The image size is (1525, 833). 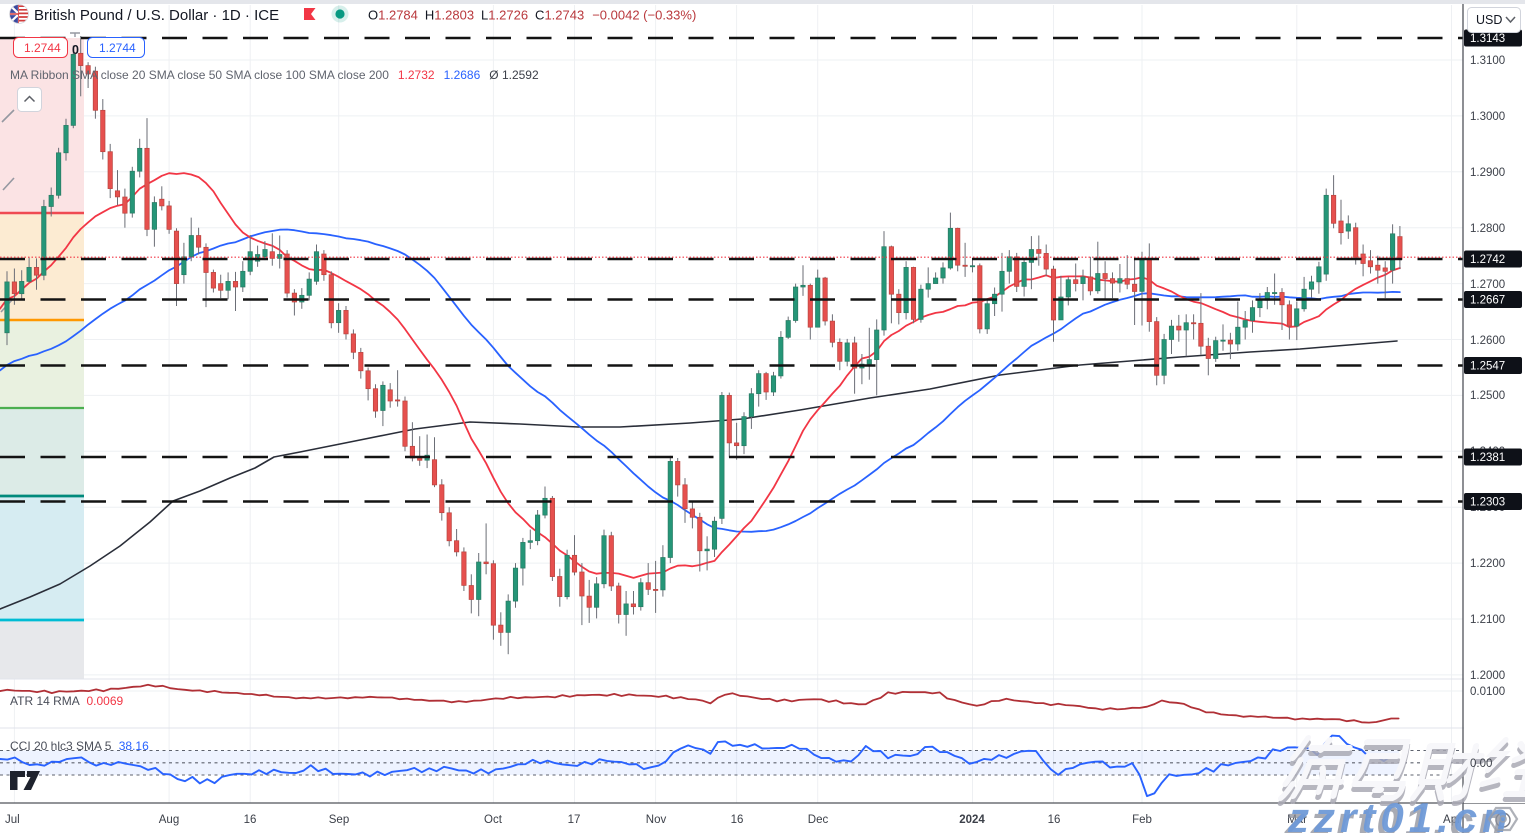 What do you see at coordinates (1487, 39) in the screenshot?
I see `svg-text: 1.3143` at bounding box center [1487, 39].